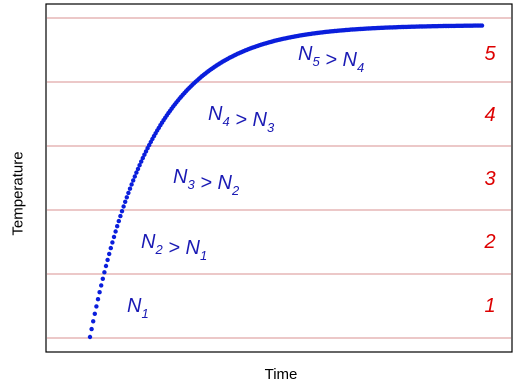 This screenshot has width=514, height=388. I want to click on zone-number-2: 2, so click(489, 242).